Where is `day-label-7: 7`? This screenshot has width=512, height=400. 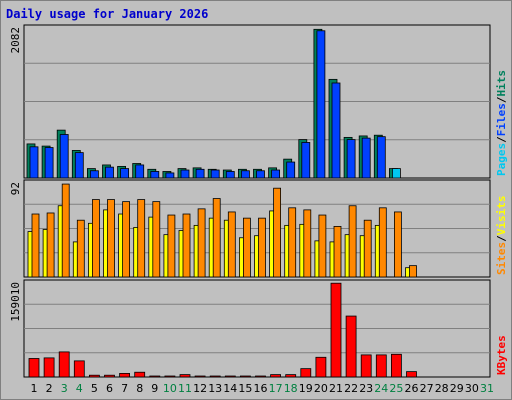
day-label-7: 7 is located at coordinates (124, 388).